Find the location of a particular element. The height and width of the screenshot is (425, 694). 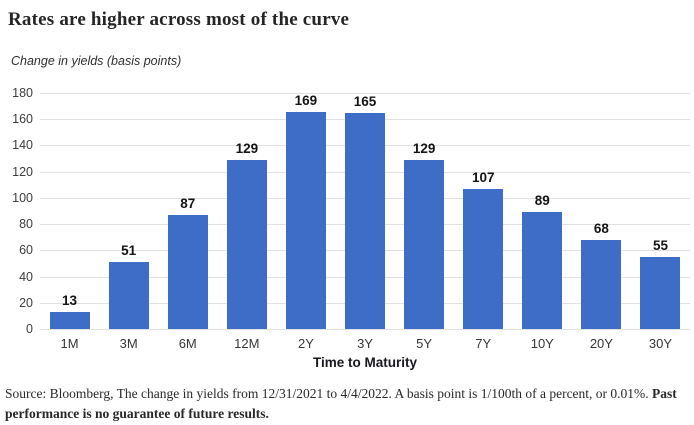

x-tick-label: 6M is located at coordinates (187, 343).